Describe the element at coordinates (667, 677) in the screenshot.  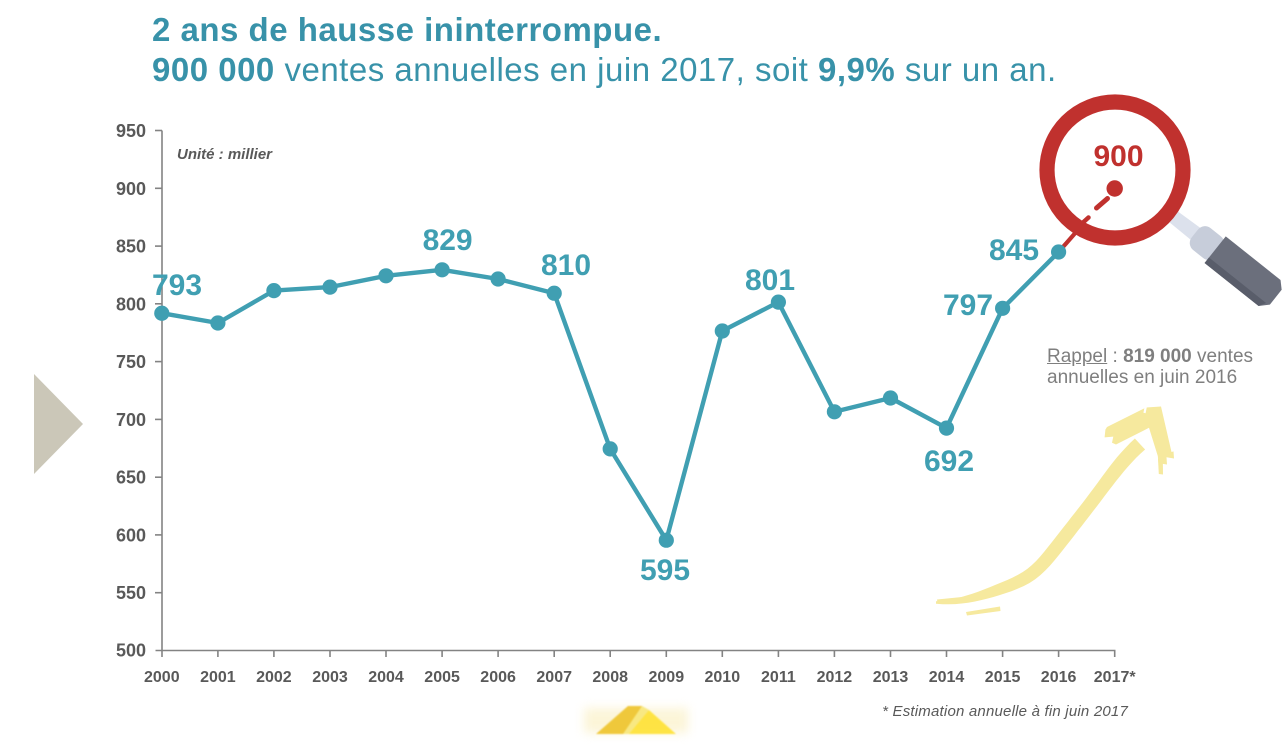
I see `svg-text: 2009` at that location.